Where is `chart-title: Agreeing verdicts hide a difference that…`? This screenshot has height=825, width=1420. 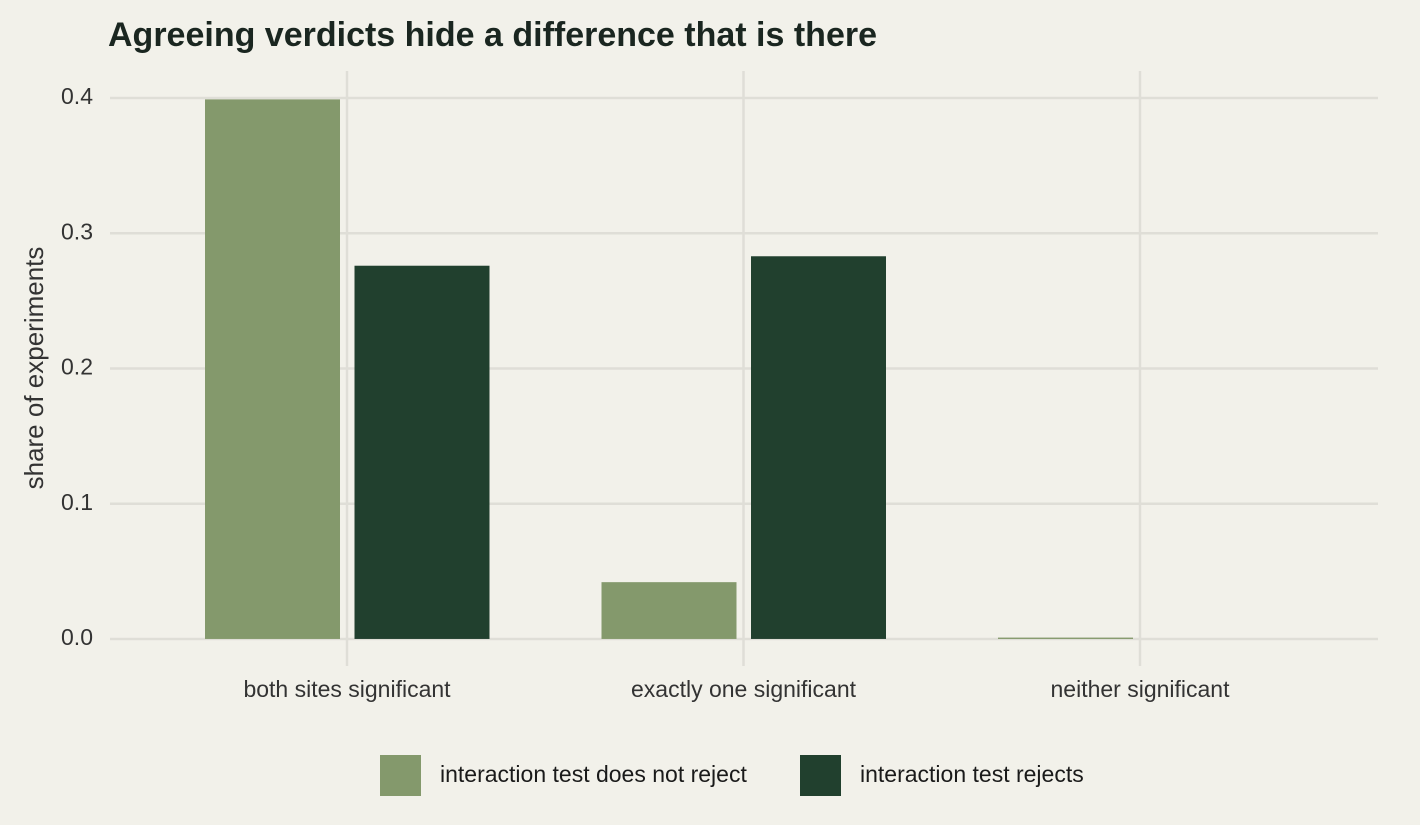
chart-title: Agreeing verdicts hide a difference that… is located at coordinates (492, 35).